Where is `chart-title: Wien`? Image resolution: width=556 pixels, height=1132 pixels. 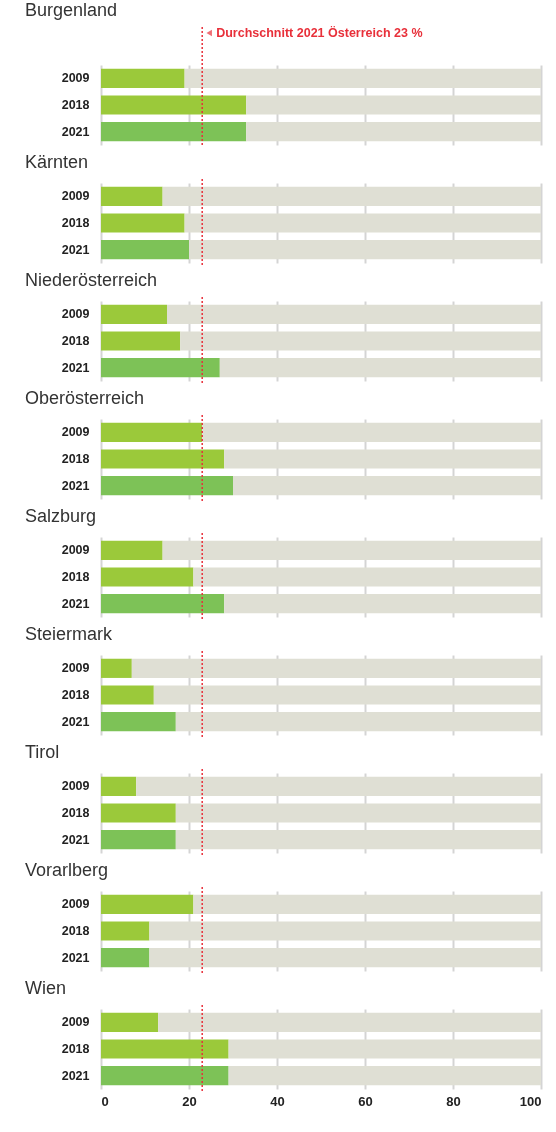
chart-title: Wien is located at coordinates (46, 988).